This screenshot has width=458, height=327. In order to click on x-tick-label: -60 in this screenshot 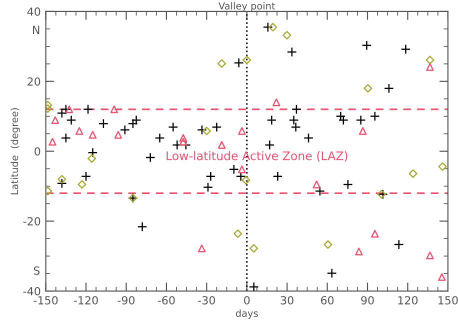, I will do `click(166, 300)`.